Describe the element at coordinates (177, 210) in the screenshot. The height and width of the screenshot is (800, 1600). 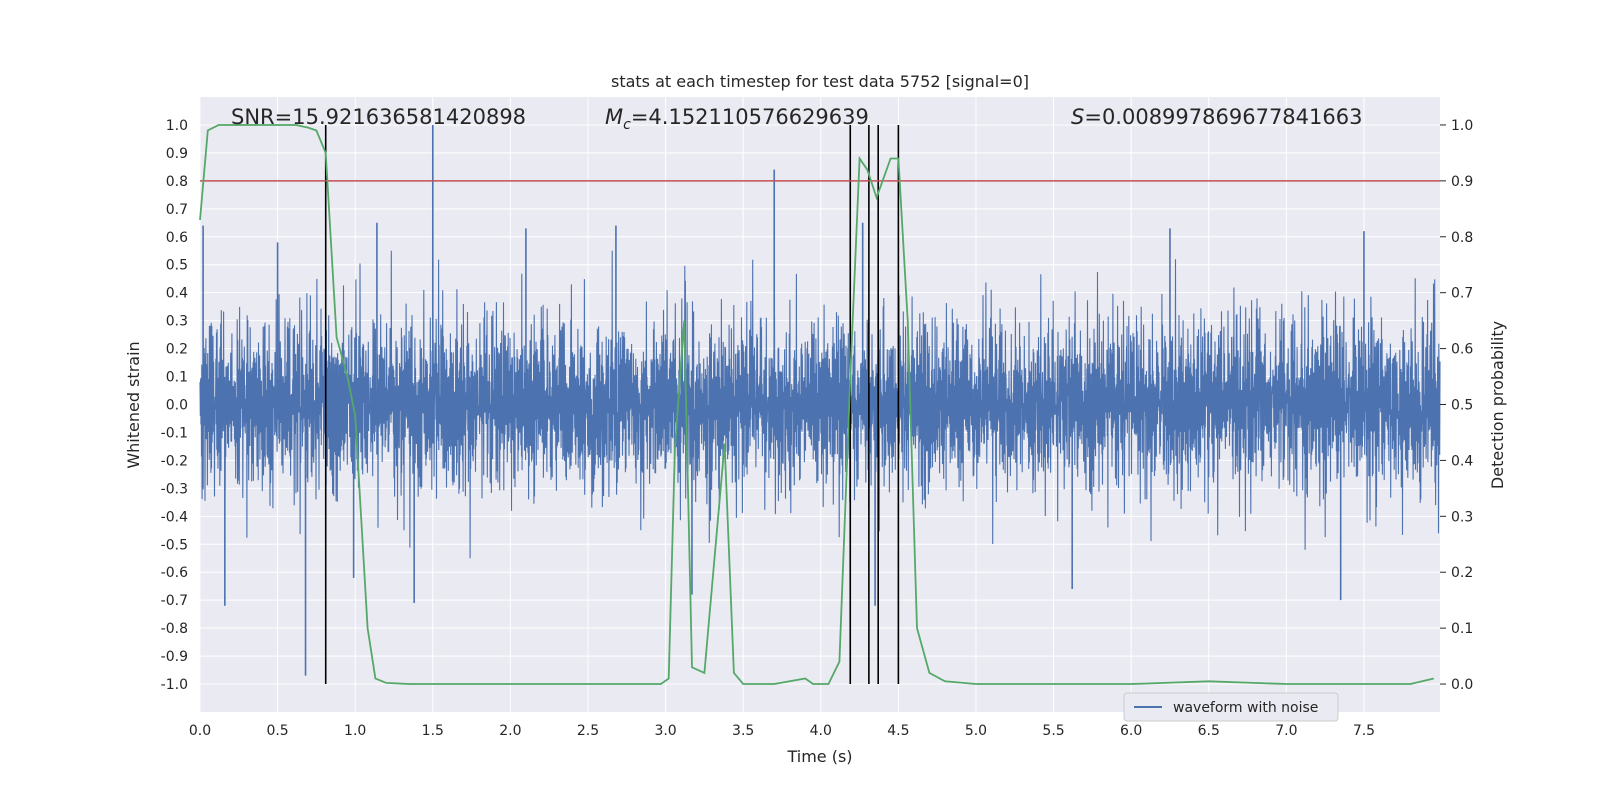
I see `y-tick-label: 0.7` at that location.